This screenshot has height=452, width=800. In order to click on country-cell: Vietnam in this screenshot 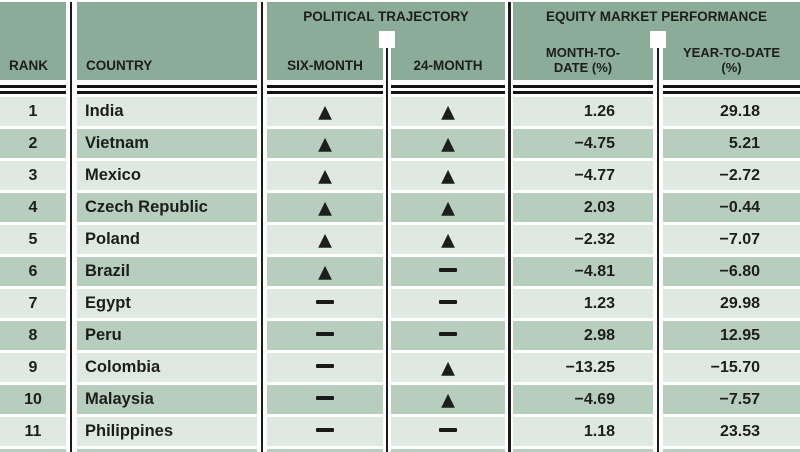, I will do `click(167, 143)`.